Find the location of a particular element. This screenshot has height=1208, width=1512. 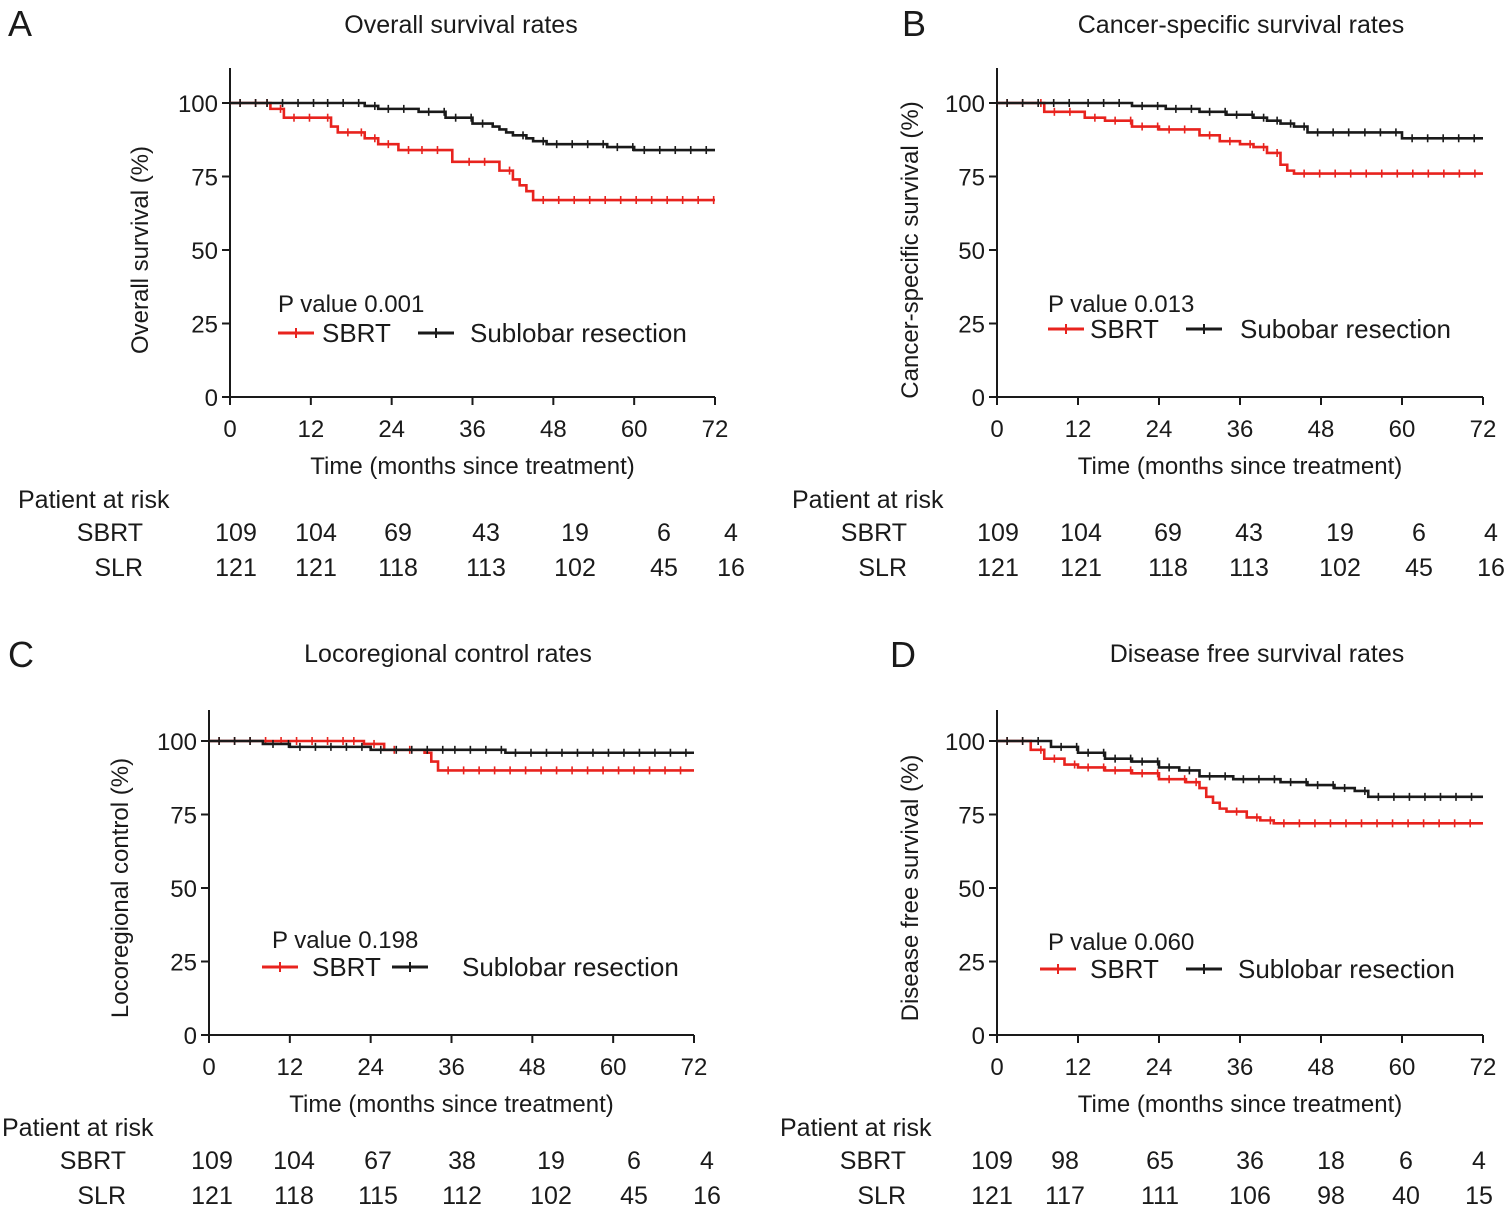

risk-count-sbrt: 98 is located at coordinates (1065, 1161).